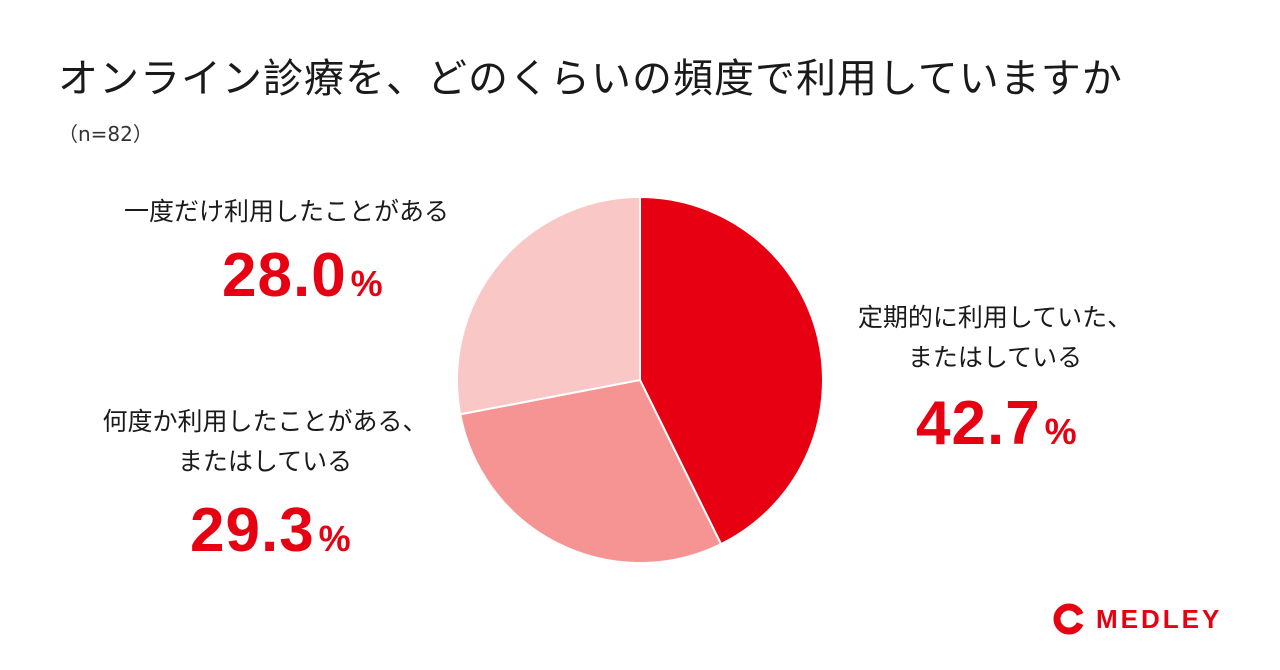 The height and width of the screenshot is (670, 1280). I want to click on slice-value-once-number: 28.0, so click(284, 275).